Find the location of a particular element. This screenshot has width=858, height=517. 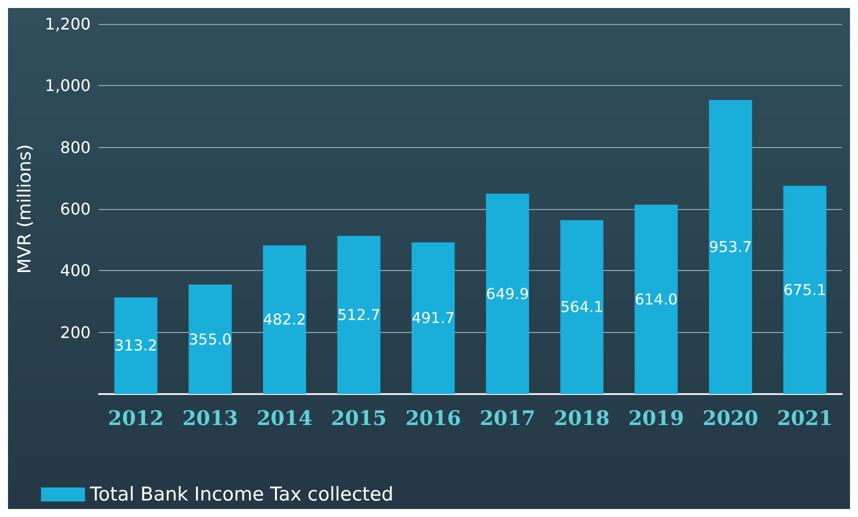

legend-label: Total Bank Income Tax collected is located at coordinates (241, 495).